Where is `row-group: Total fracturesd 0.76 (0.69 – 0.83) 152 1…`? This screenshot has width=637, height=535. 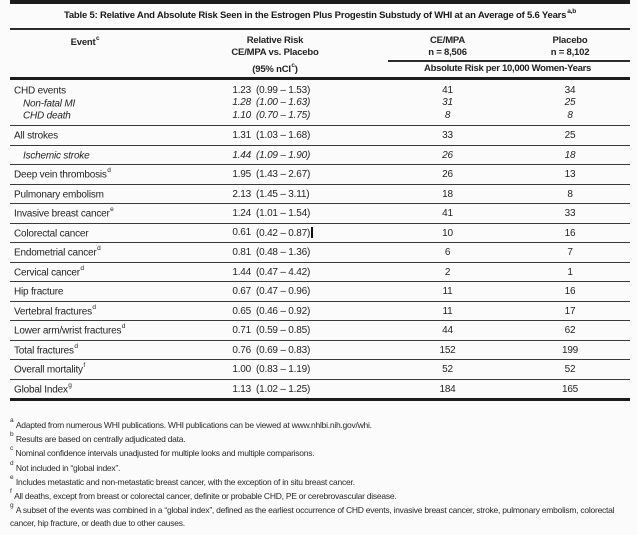
row-group: Total fracturesd 0.76 (0.69 – 0.83) 152 1… is located at coordinates (320, 351).